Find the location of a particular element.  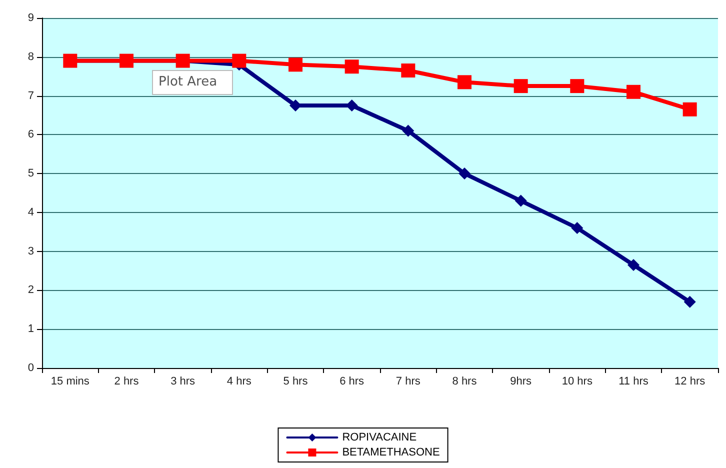

x-tick-label: 12 hrs is located at coordinates (690, 382).